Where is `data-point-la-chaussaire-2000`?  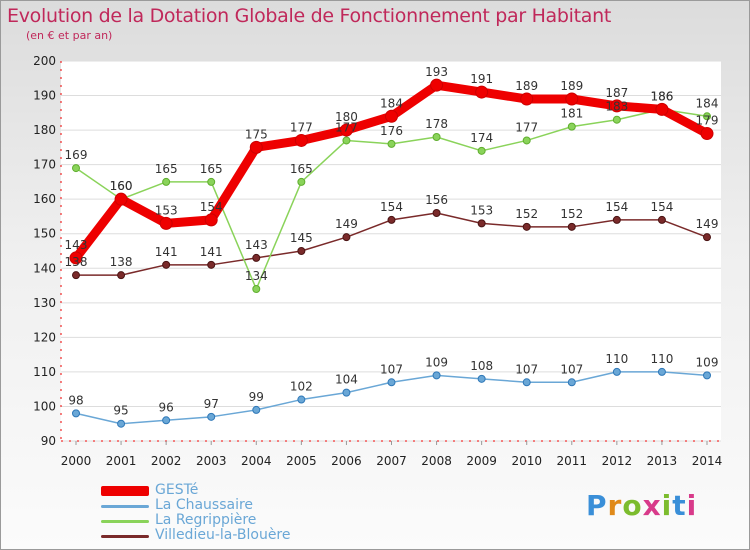
data-point-la-chaussaire-2000 is located at coordinates (76, 413).